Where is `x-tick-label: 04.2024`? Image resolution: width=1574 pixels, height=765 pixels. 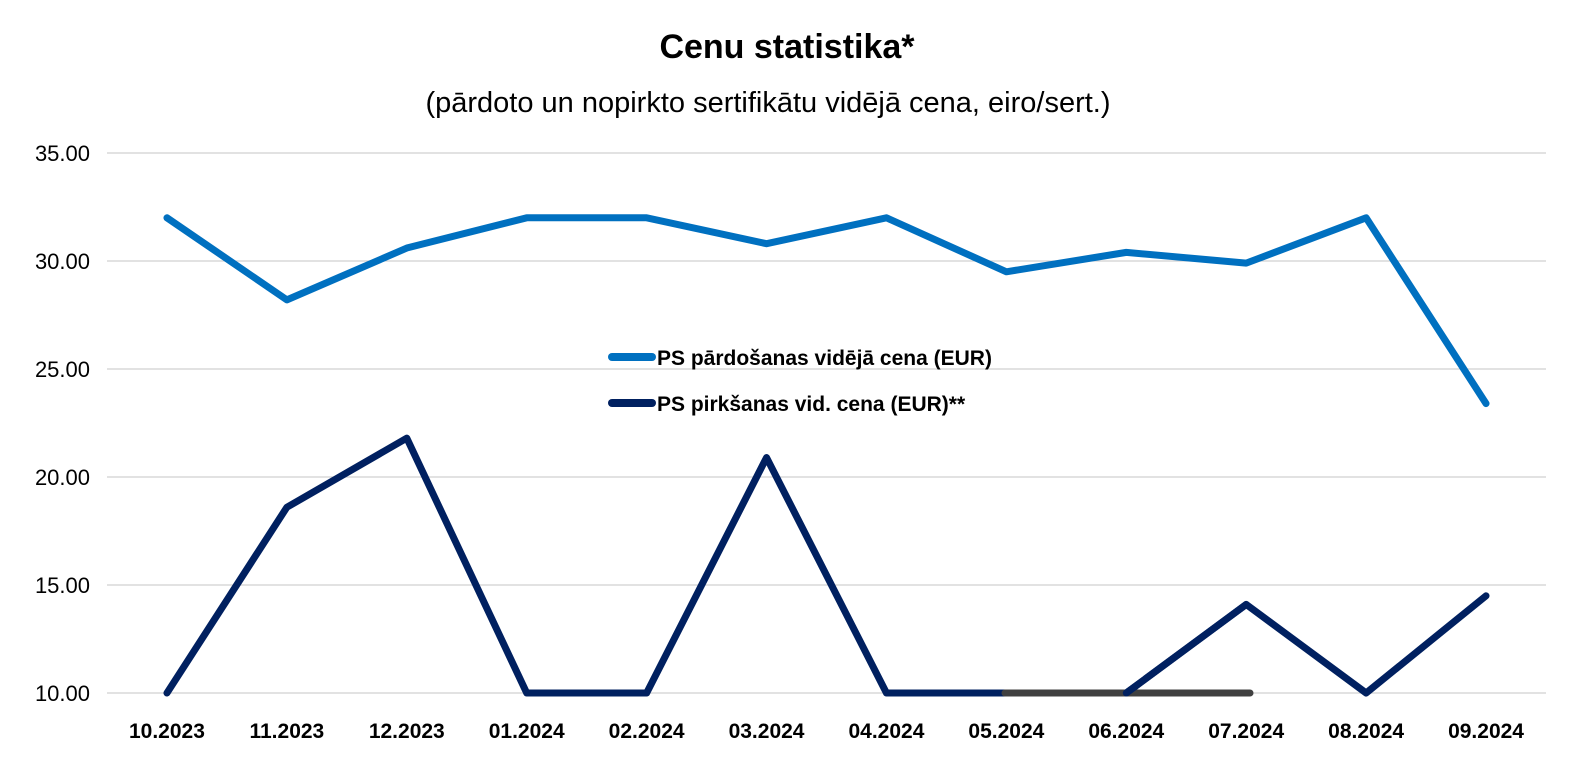 x-tick-label: 04.2024 is located at coordinates (886, 731).